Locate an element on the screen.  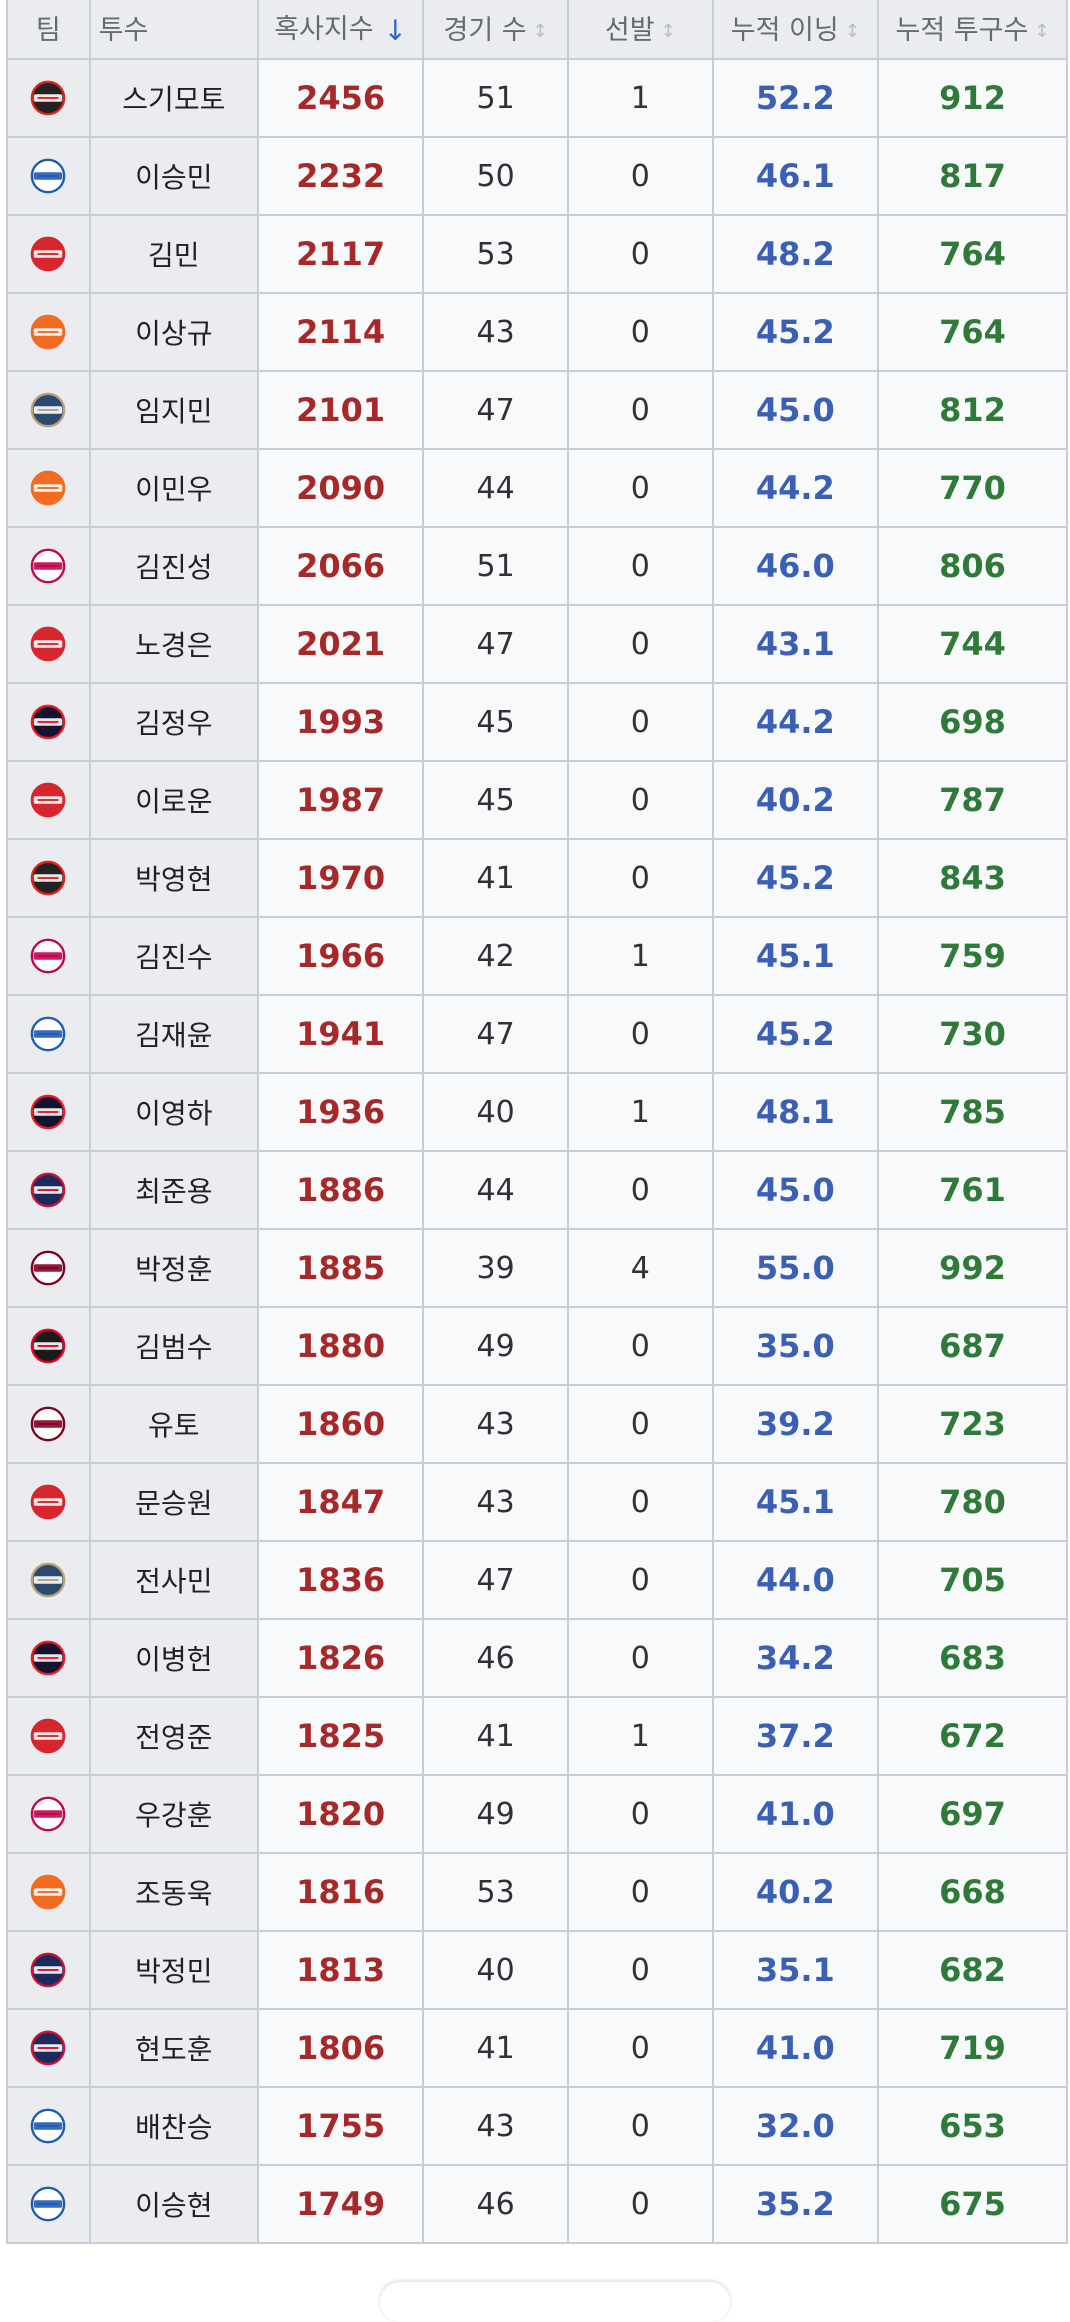
samsung-lions-logo-icon is located at coordinates (48, 176).